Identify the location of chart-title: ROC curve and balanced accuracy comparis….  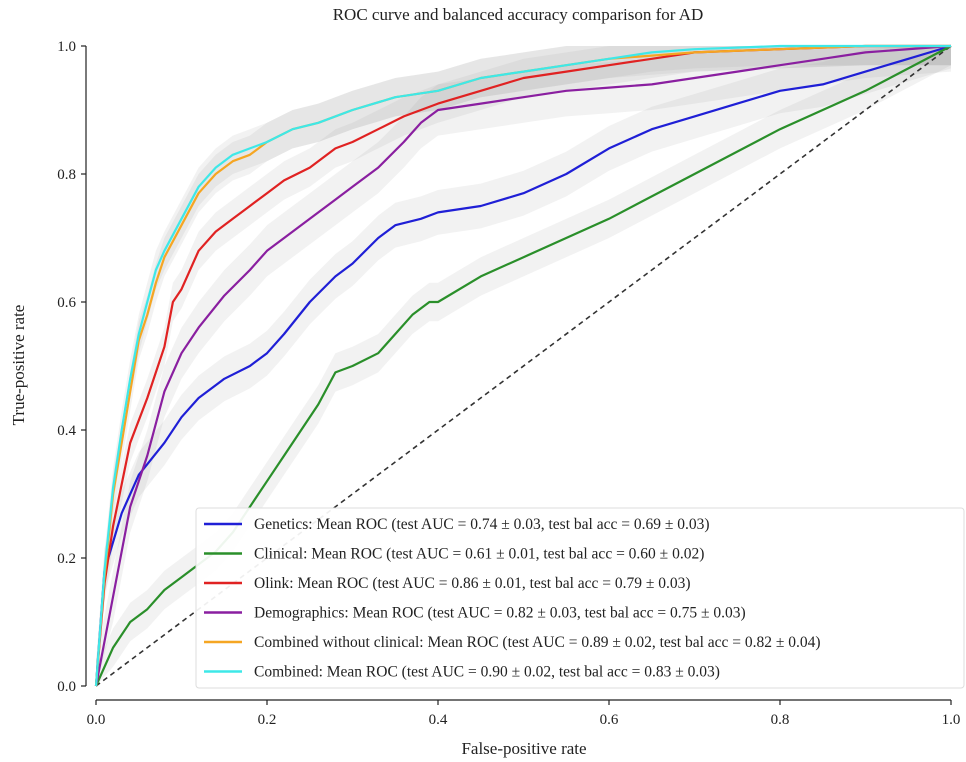
(518, 14).